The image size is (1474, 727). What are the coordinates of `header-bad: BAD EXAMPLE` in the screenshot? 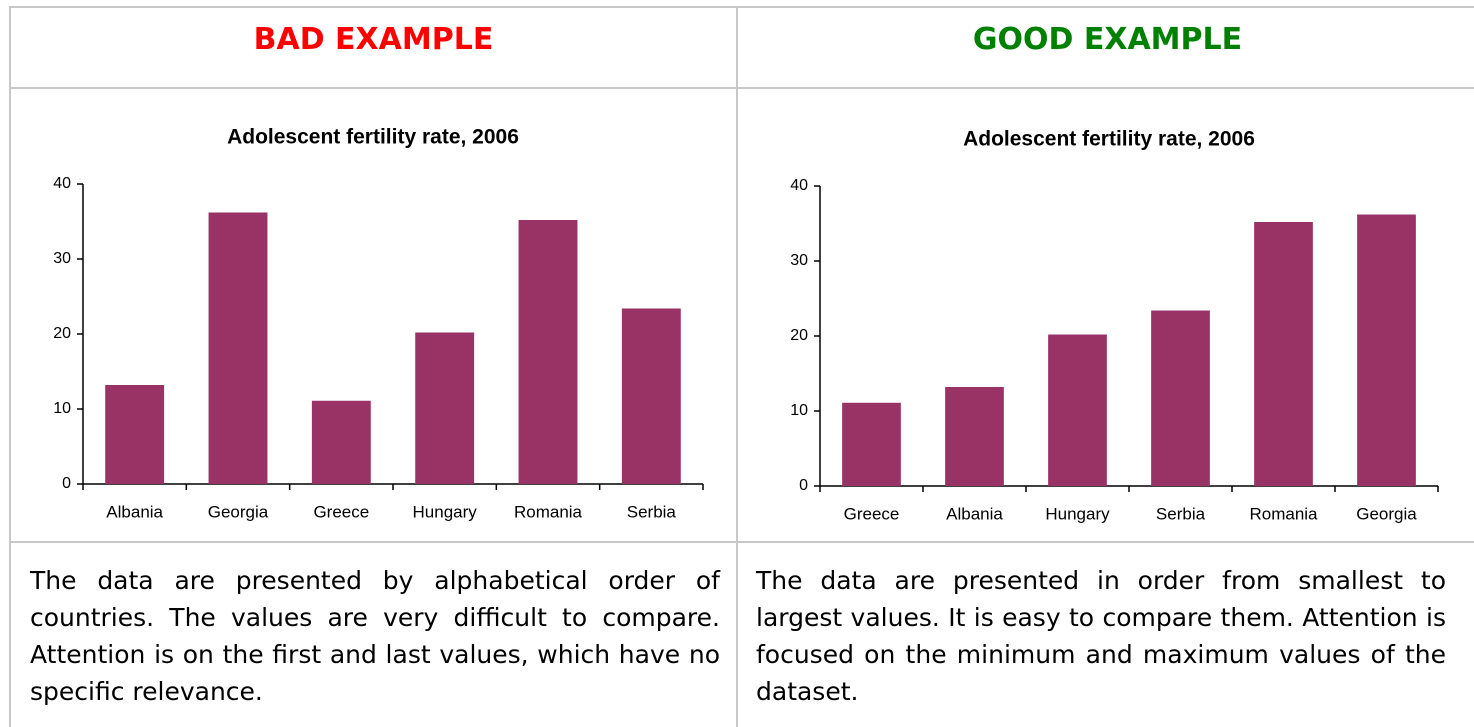 It's located at (373, 39).